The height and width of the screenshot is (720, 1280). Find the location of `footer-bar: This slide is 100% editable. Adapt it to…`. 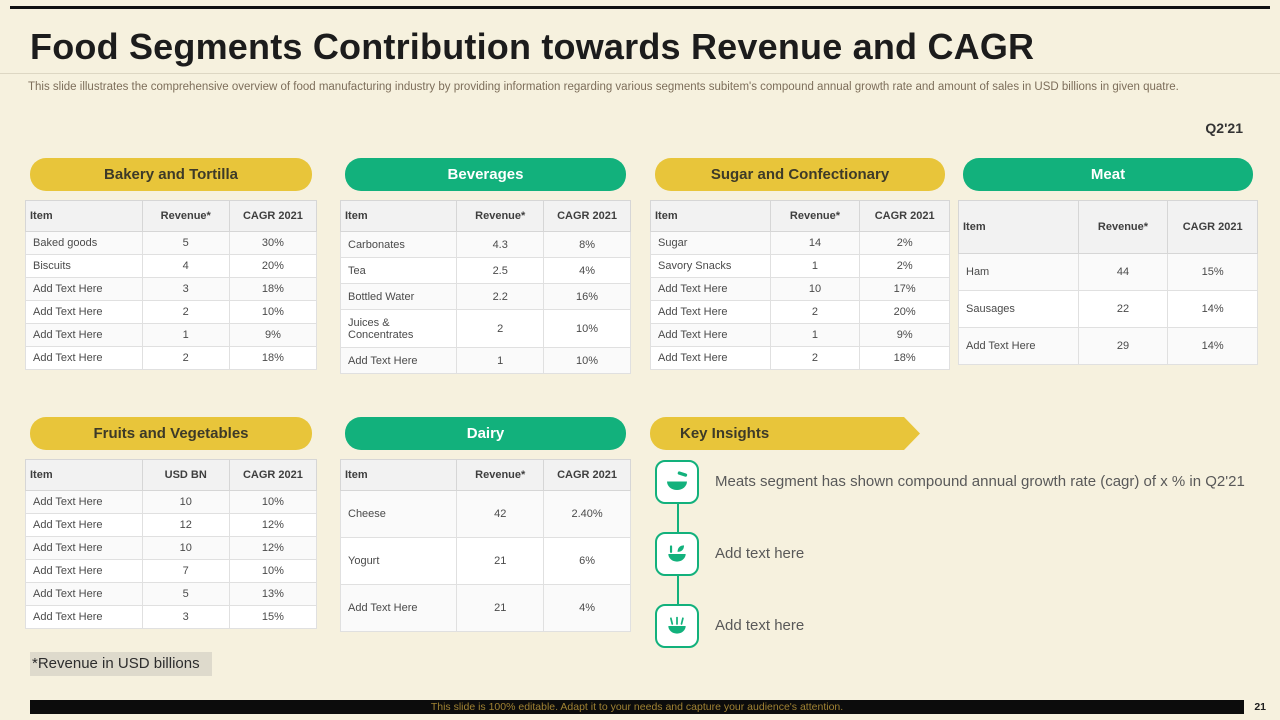

footer-bar: This slide is 100% editable. Adapt it to… is located at coordinates (637, 707).